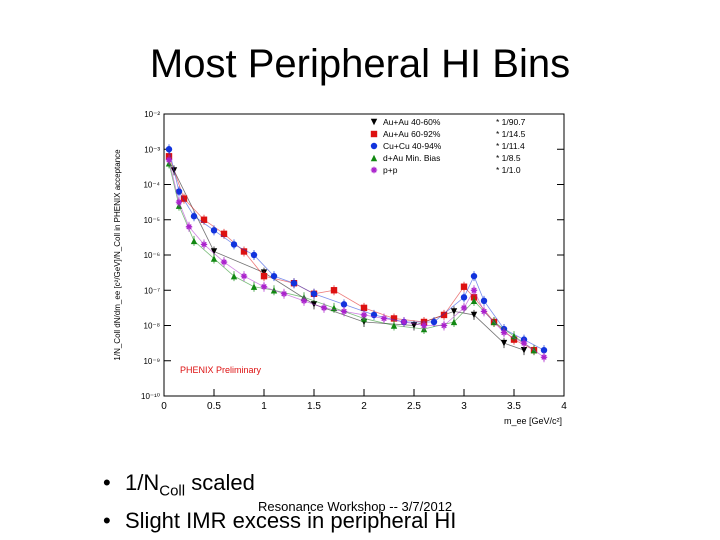 This screenshot has height=540, width=720. What do you see at coordinates (142, 482) in the screenshot?
I see `bullet-text-pre: 1/N` at bounding box center [142, 482].